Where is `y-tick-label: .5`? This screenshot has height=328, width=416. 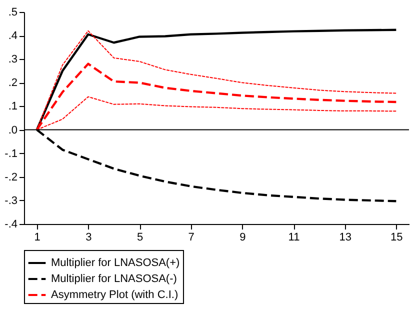
y-tick-label: .5 is located at coordinates (13, 12).